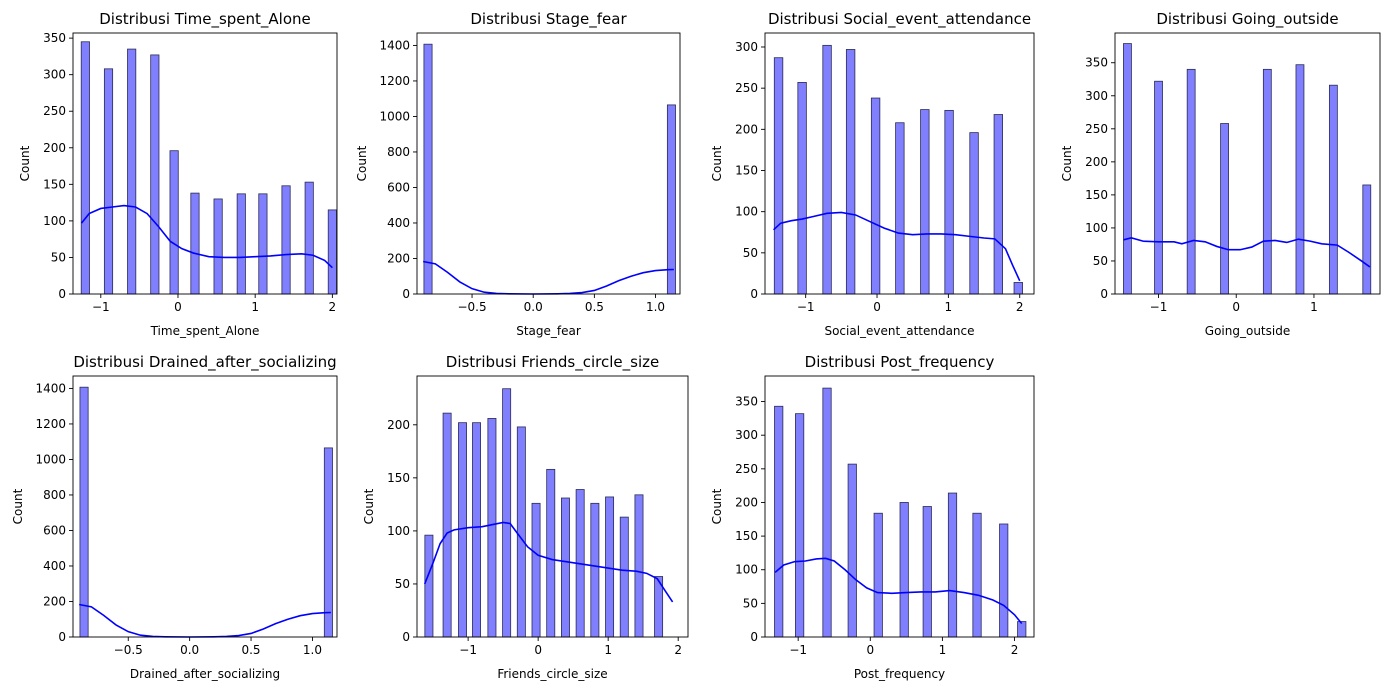 The height and width of the screenshot is (690, 1389). What do you see at coordinates (312, 650) in the screenshot?
I see `x-tick-label: 1.0` at bounding box center [312, 650].